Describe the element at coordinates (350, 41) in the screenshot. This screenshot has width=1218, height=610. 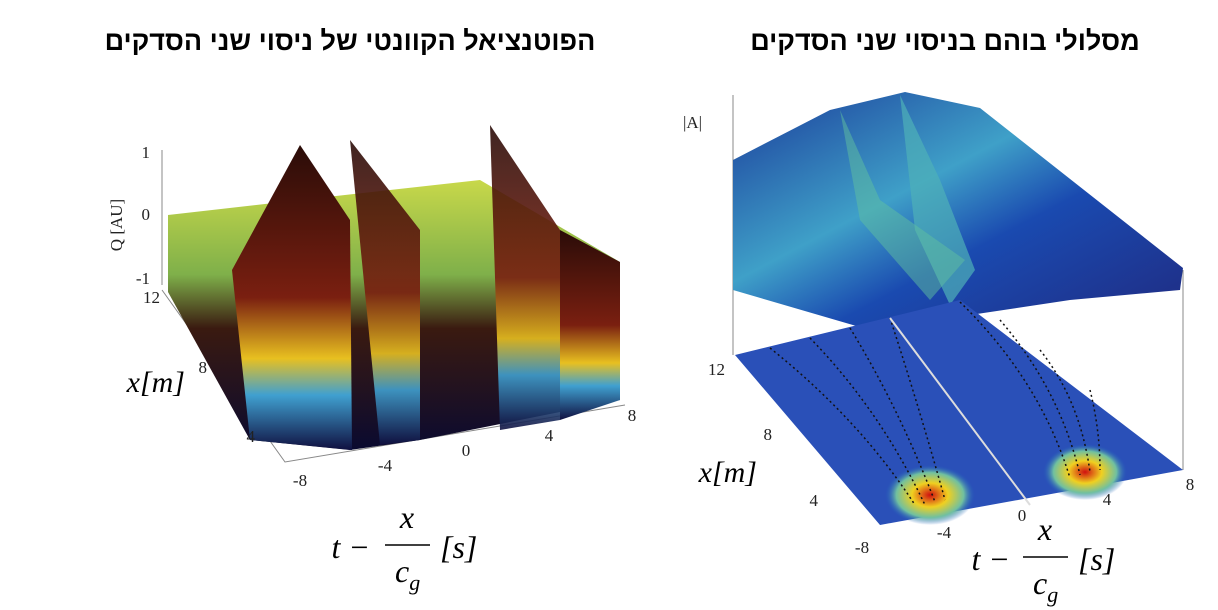
I see `left-title: הפוטנציאל הקוונטי של ניסוי שני הסדקים` at that location.